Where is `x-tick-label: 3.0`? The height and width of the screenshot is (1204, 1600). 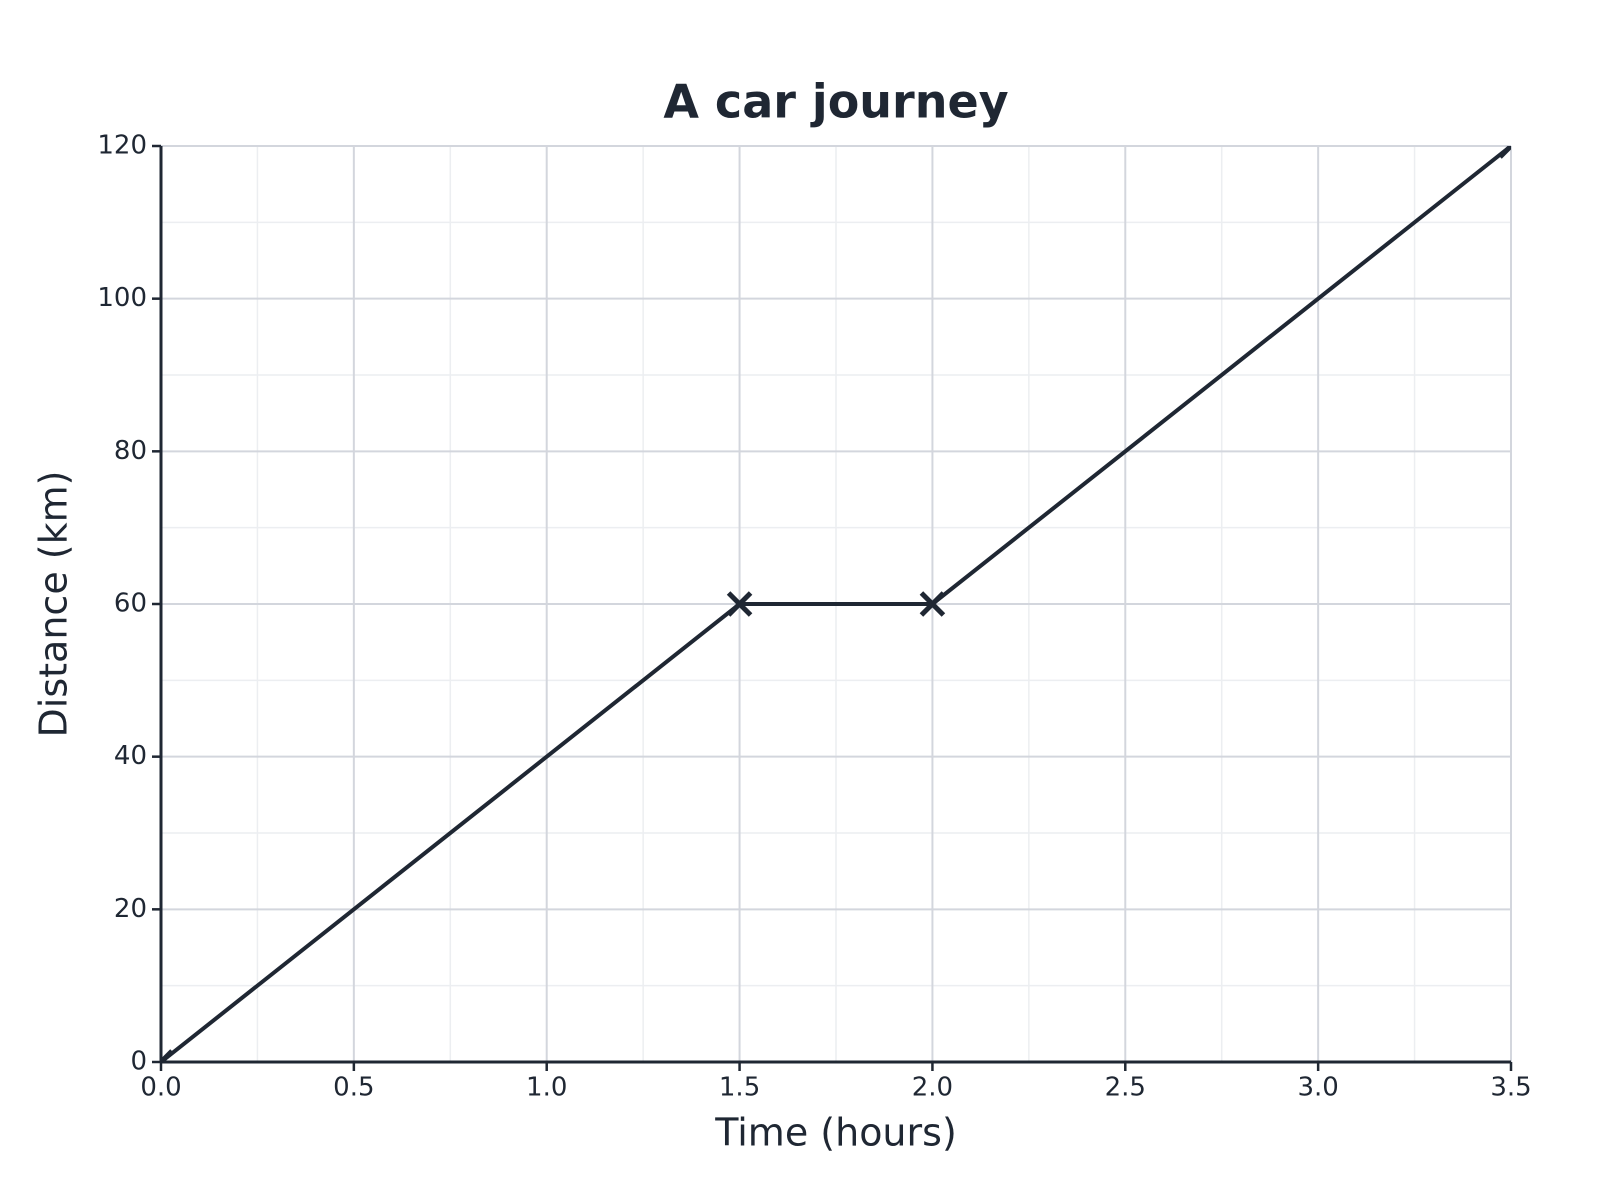 x-tick-label: 3.0 is located at coordinates (1317, 1088).